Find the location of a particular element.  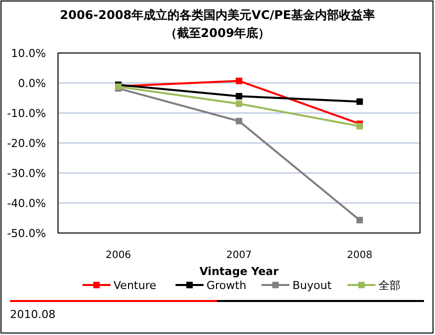

legend-label: Venture is located at coordinates (135, 285).